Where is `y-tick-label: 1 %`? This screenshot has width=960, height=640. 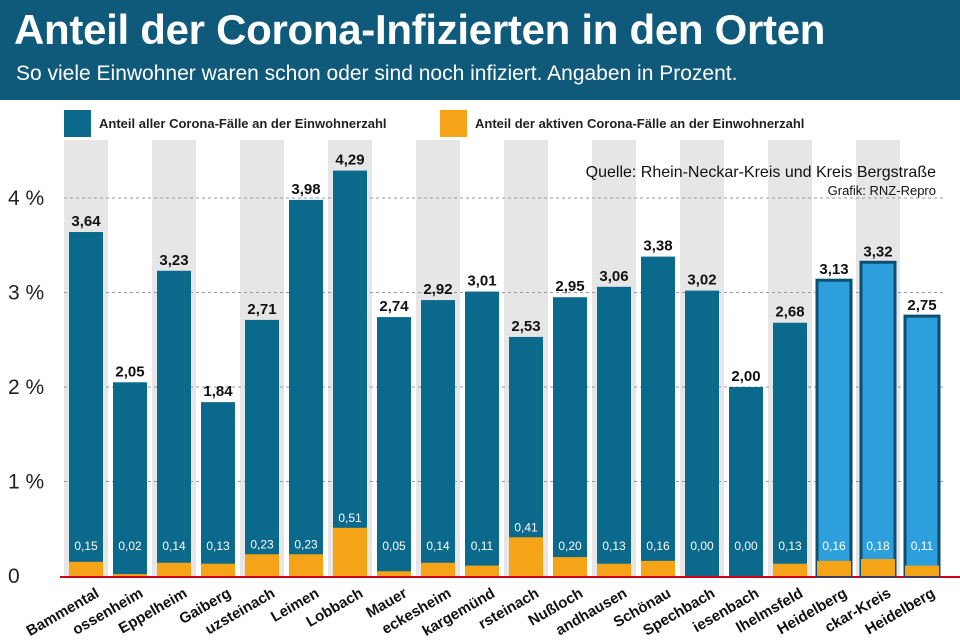 y-tick-label: 1 % is located at coordinates (26, 482).